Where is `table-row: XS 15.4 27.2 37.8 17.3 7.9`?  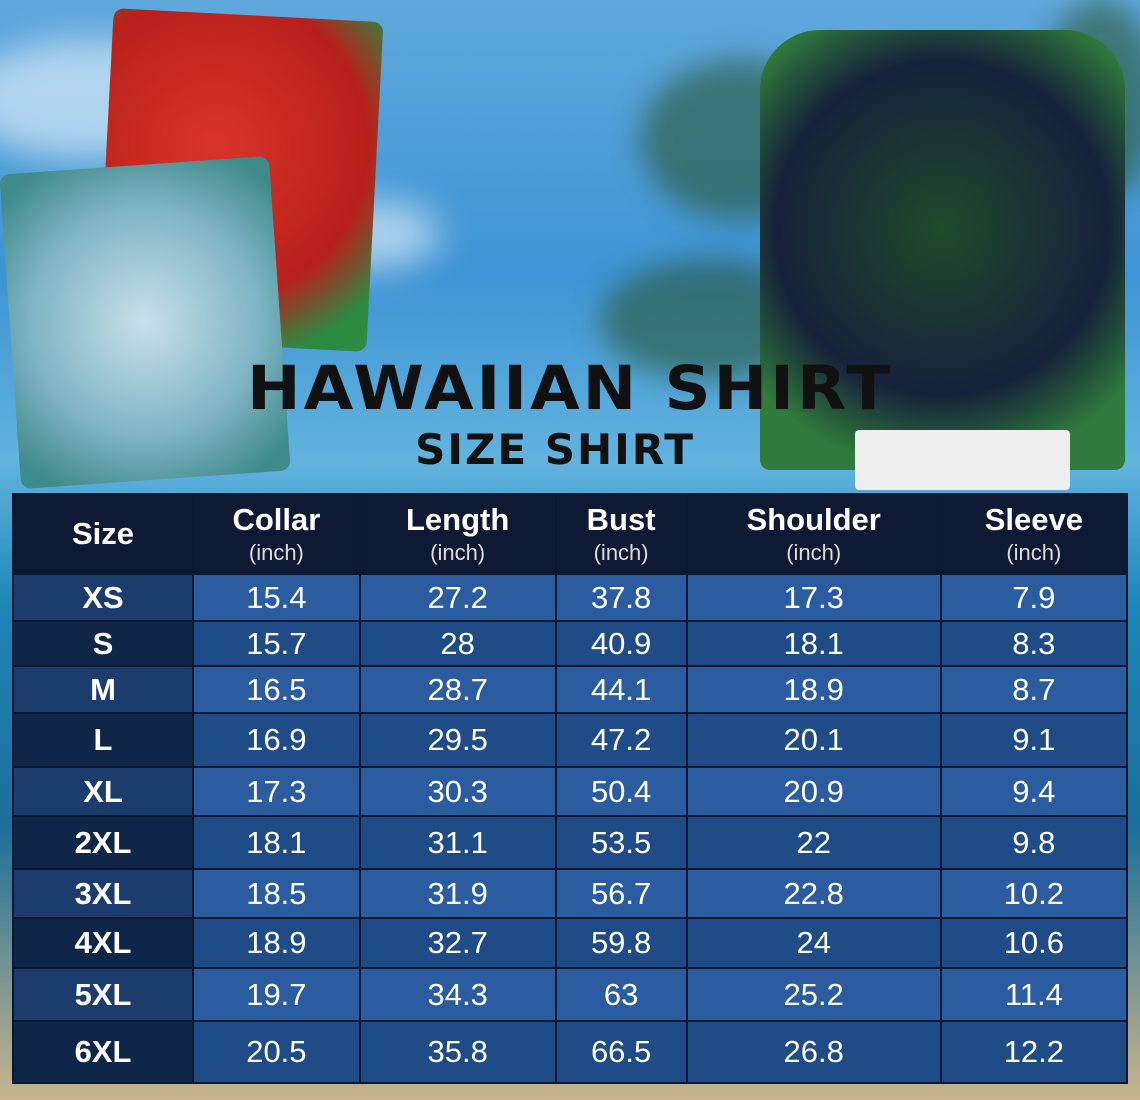
table-row: XS 15.4 27.2 37.8 17.3 7.9 is located at coordinates (570, 597).